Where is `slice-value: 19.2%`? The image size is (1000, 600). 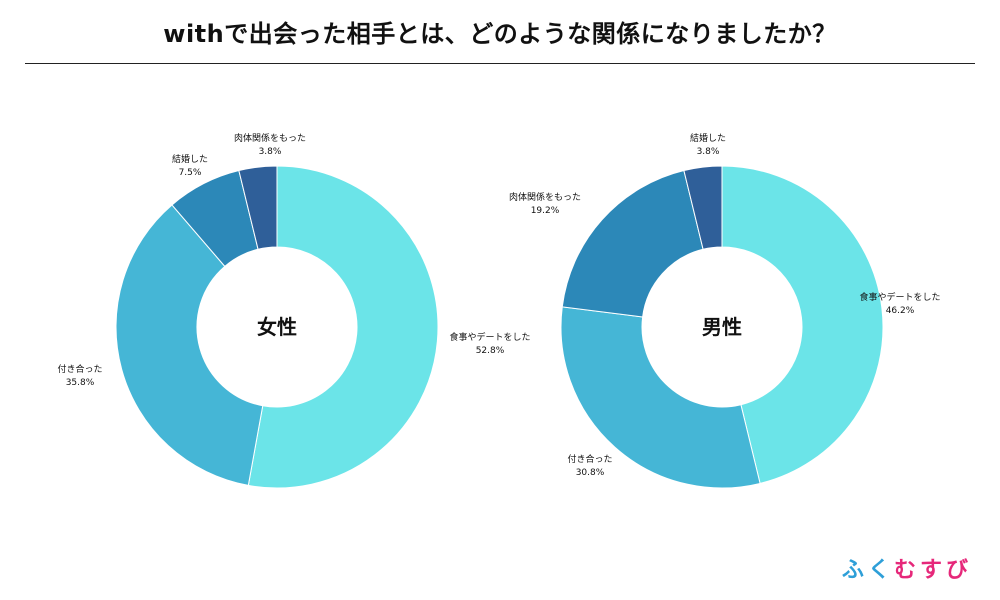 slice-value: 19.2% is located at coordinates (545, 211).